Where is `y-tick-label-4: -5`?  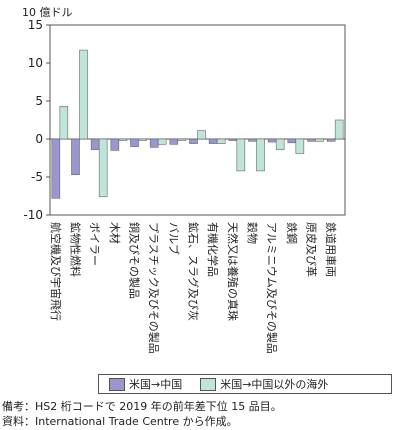 y-tick-label-4: -5 is located at coordinates (37, 177).